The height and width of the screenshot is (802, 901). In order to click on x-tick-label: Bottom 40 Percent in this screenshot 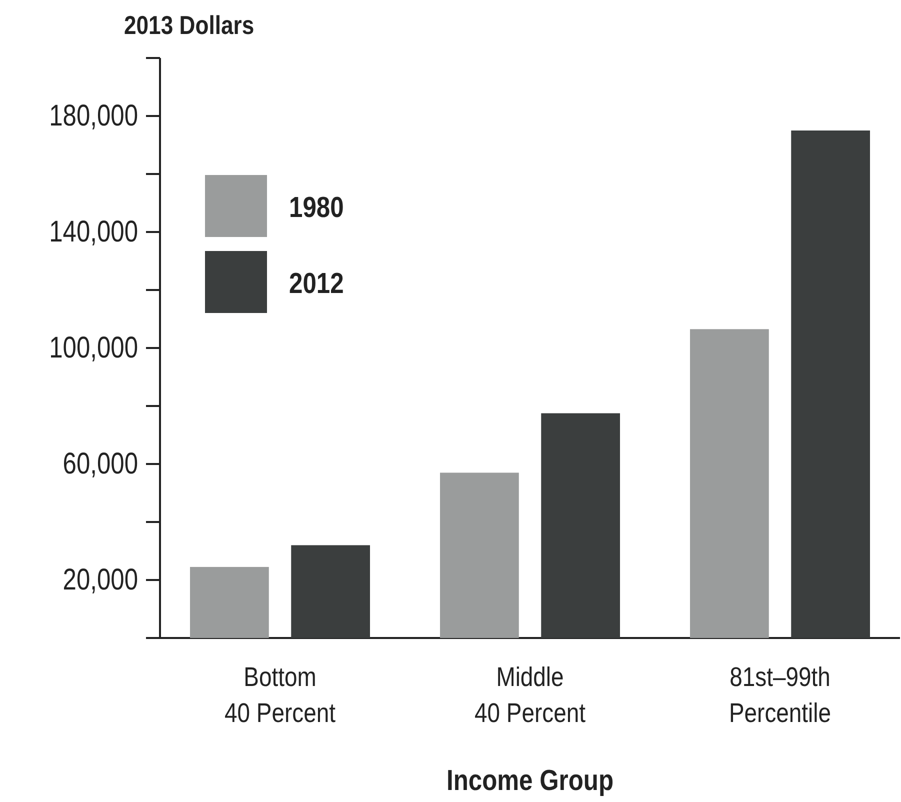, I will do `click(280, 695)`.